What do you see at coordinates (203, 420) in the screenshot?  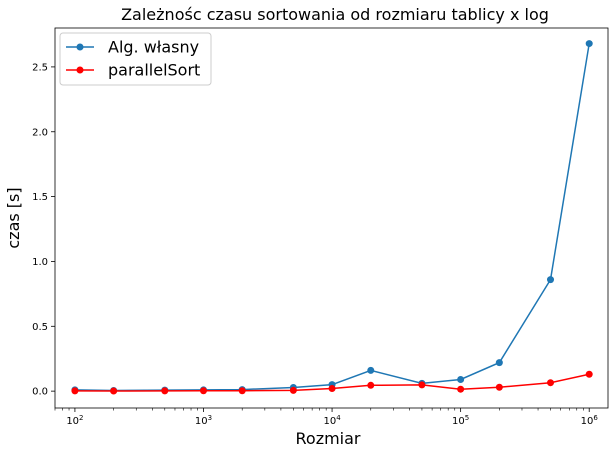 I see `x-tick-label: 10³` at bounding box center [203, 420].